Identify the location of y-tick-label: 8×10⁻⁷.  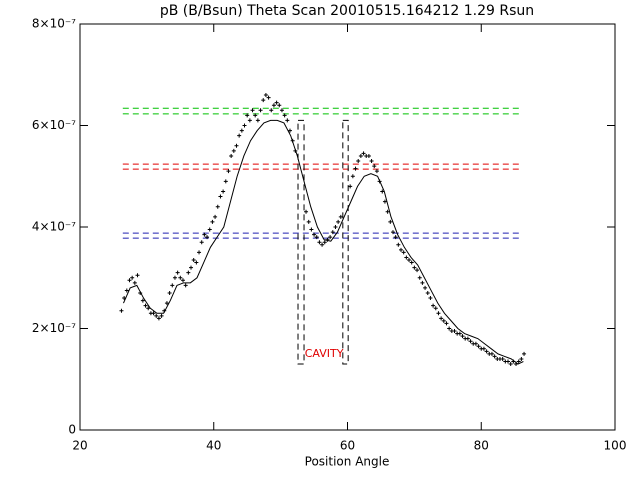
(54, 24).